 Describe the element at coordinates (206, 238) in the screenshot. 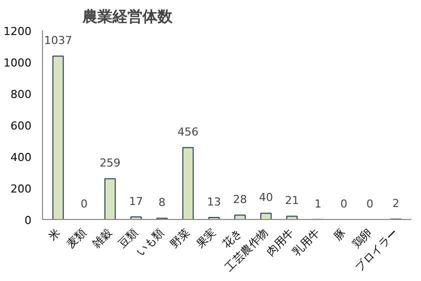

I see `x-tick-label: 果実` at that location.